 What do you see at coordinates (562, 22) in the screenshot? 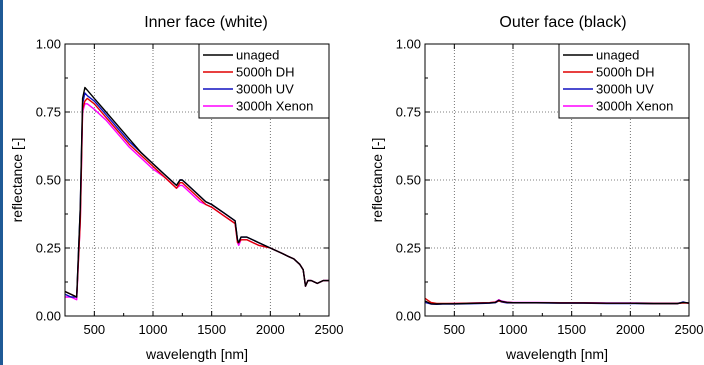
I see `chart-title: Outer face (black)` at bounding box center [562, 22].